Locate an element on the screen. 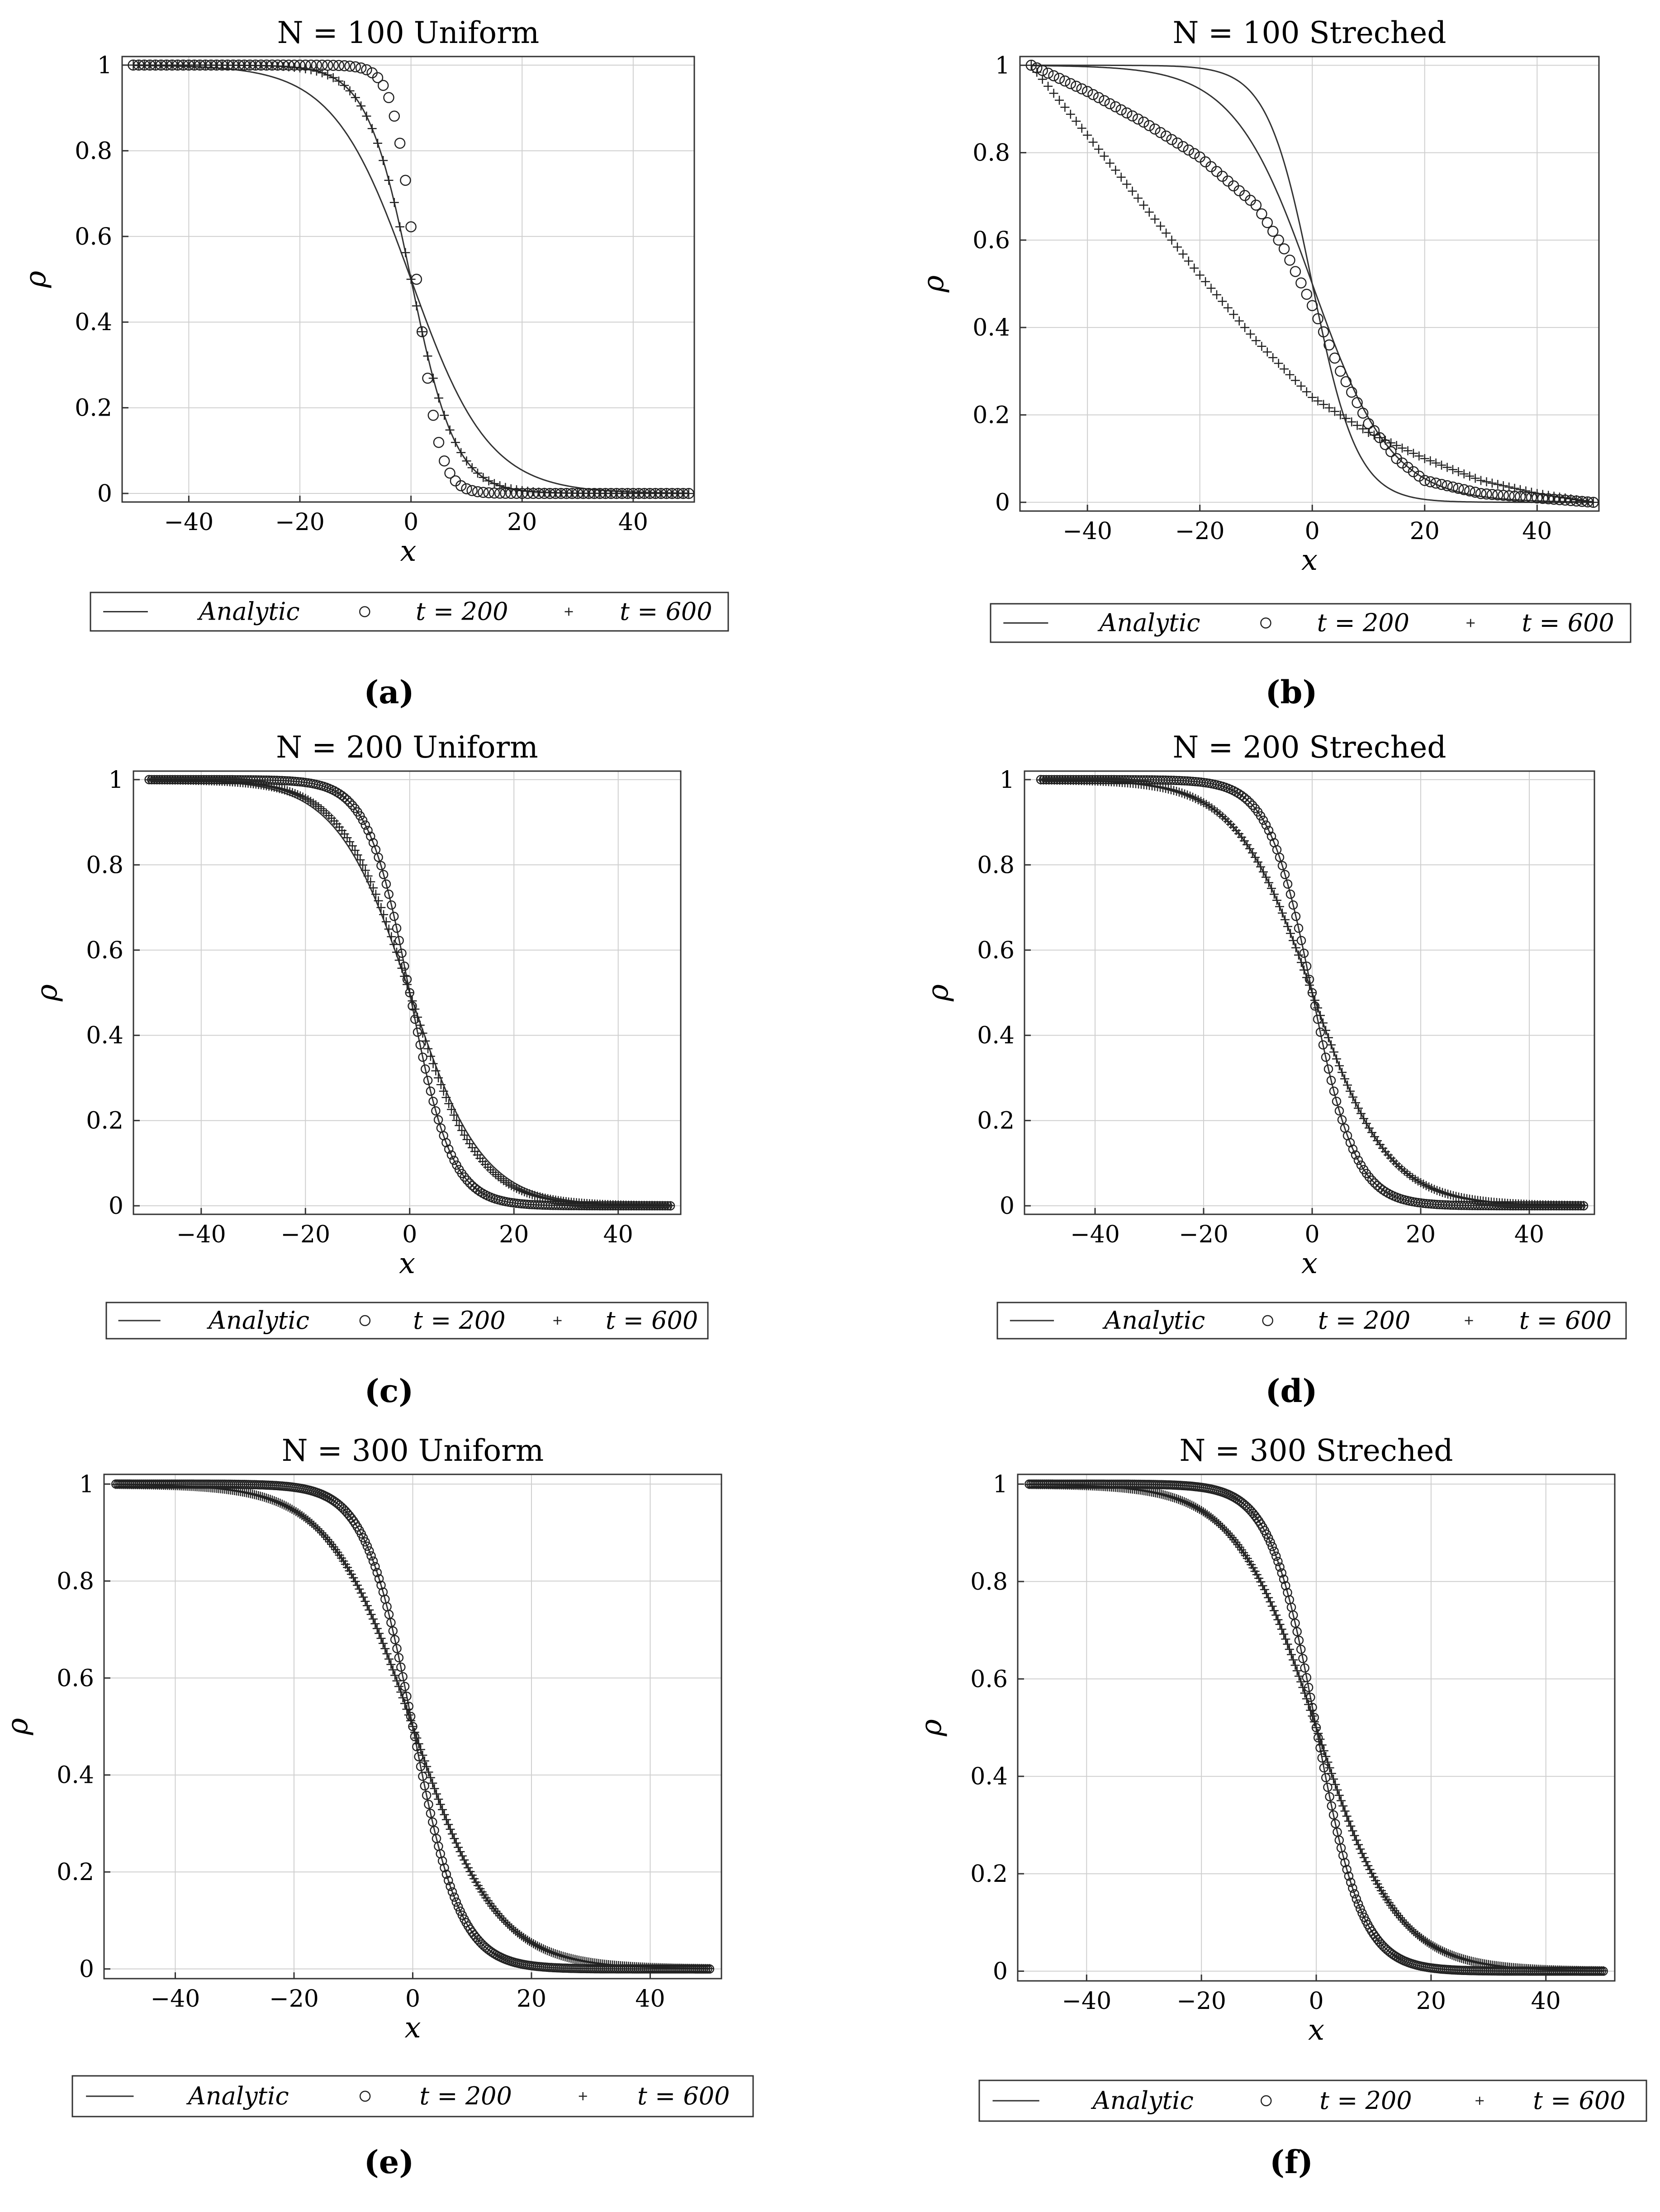 The image size is (1660, 2212). chart-title: N = 300 Uniform is located at coordinates (413, 1450).